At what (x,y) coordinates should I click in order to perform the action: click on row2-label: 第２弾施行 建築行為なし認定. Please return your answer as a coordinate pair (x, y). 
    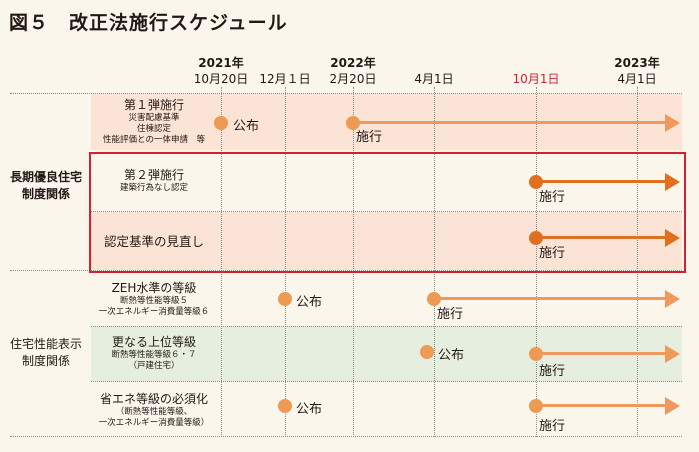
    Looking at the image, I should click on (154, 181).